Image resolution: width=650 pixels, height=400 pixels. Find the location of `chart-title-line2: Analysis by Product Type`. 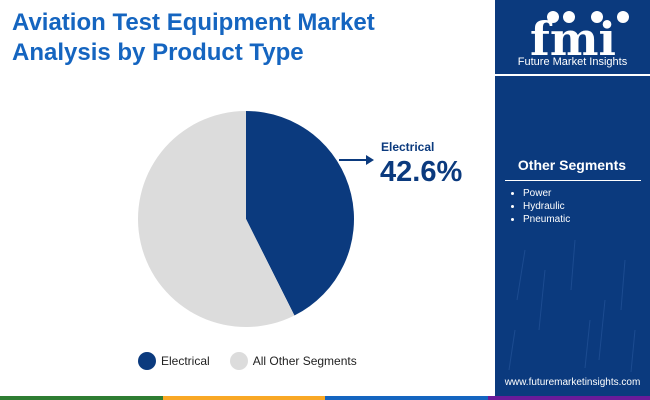

chart-title-line2: Analysis by Product Type is located at coordinates (158, 52).